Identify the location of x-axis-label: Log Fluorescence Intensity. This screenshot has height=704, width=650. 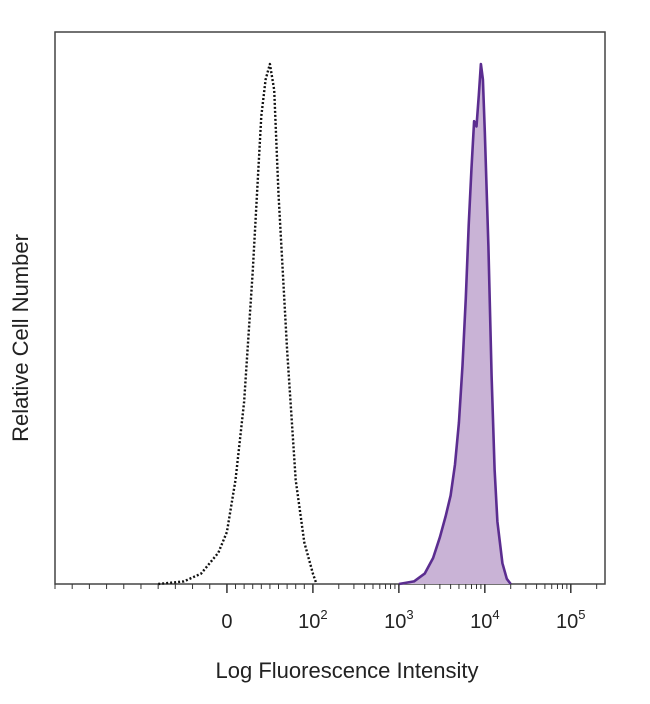
(347, 670).